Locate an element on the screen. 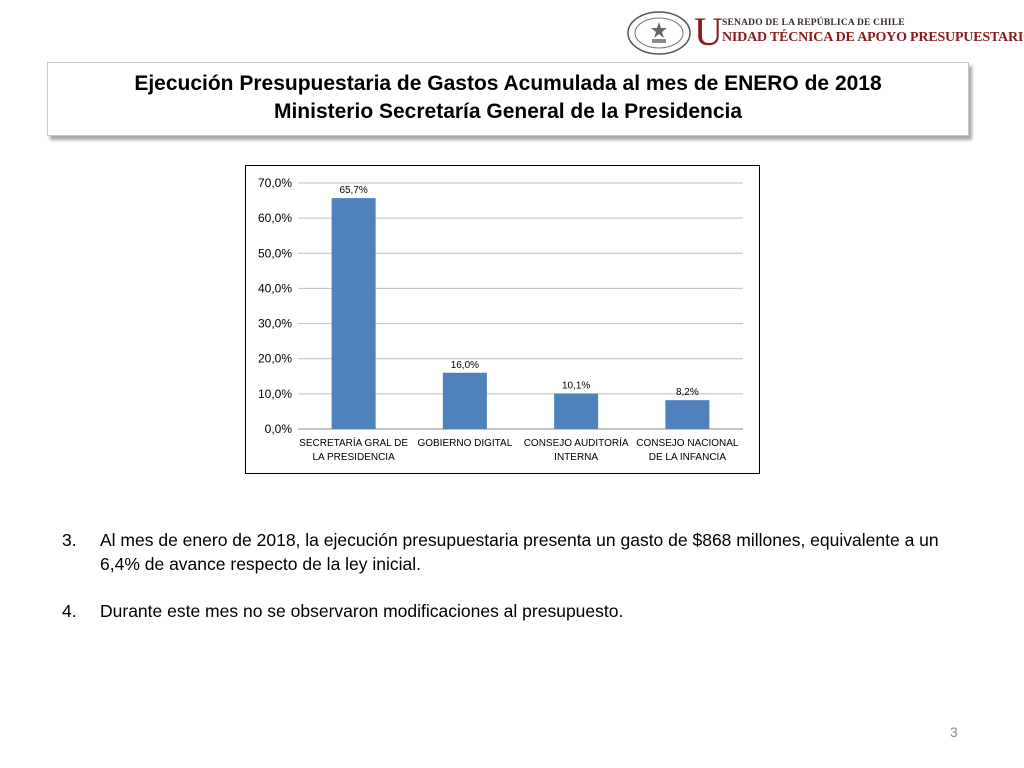 This screenshot has width=1024, height=768. y-tick-label: 10,0% is located at coordinates (275, 394).